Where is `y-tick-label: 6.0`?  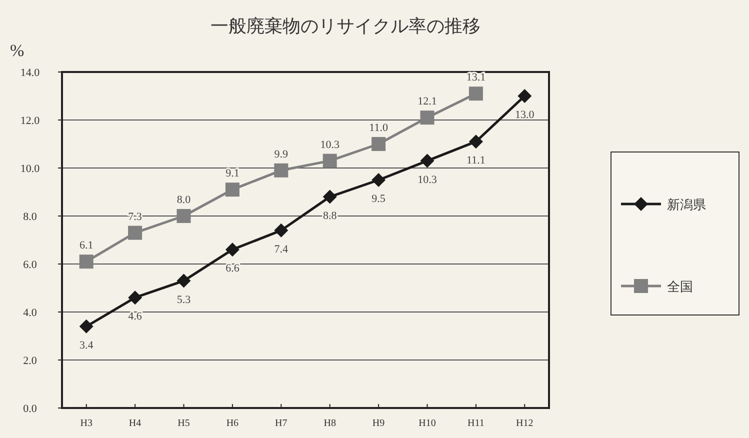 y-tick-label: 6.0 is located at coordinates (30, 265).